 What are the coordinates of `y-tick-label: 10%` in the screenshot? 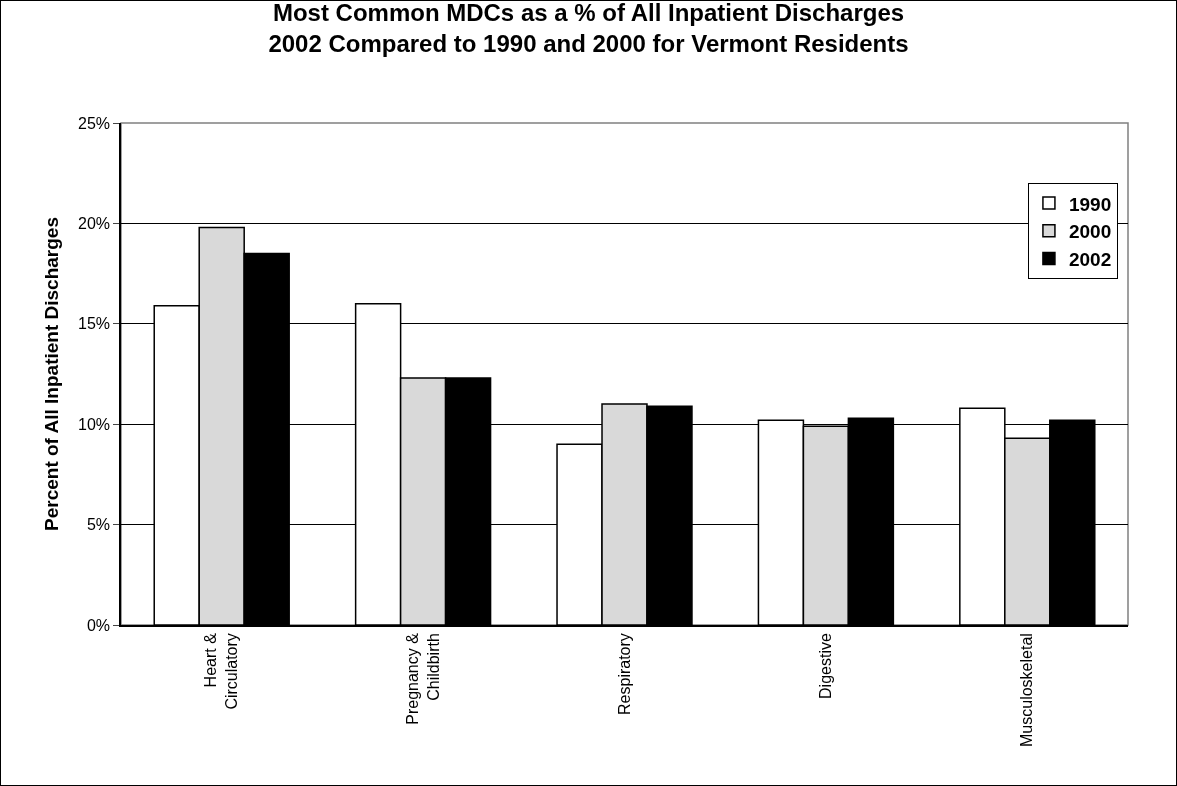 It's located at (94, 424).